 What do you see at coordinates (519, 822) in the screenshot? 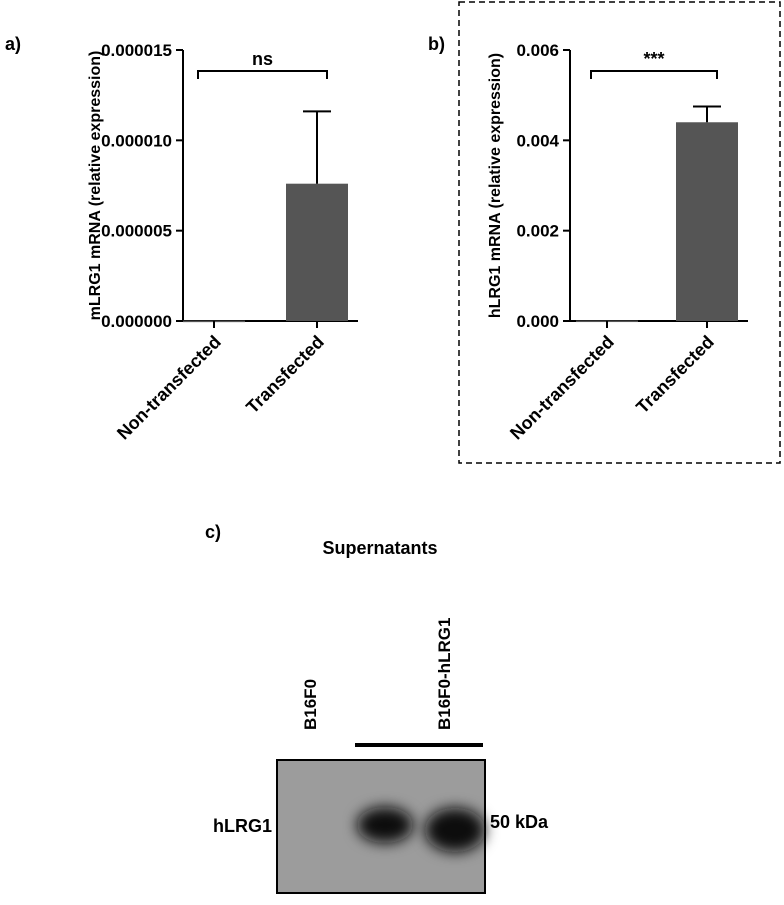
I see `size-label: 50 kDa` at bounding box center [519, 822].